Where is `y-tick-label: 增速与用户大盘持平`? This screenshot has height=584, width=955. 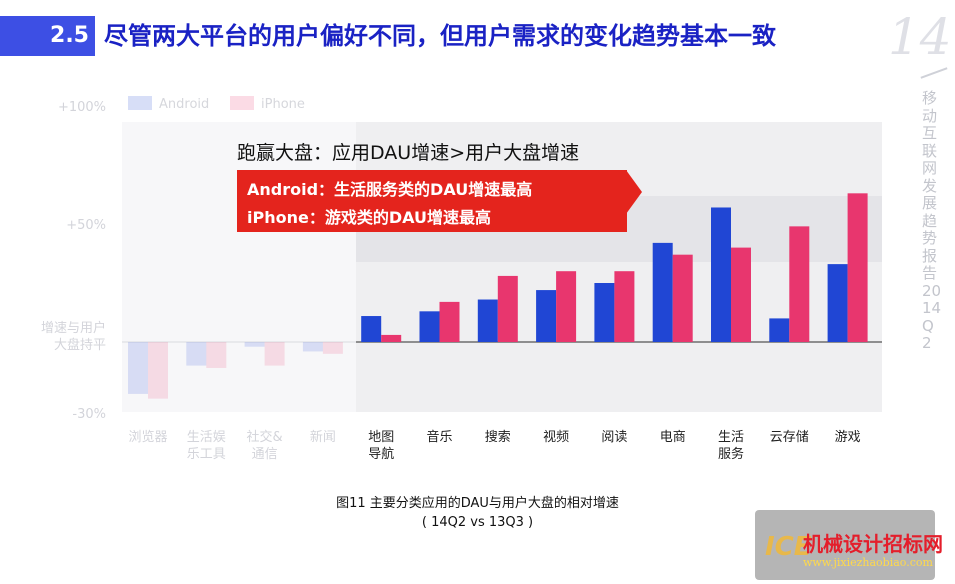
y-tick-label: 增速与用户大盘持平 is located at coordinates (73, 336).